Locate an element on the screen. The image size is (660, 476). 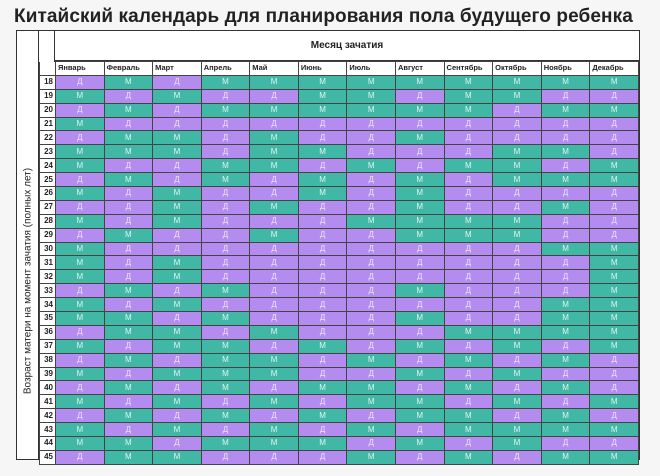
age-label: 27 is located at coordinates (47, 207).